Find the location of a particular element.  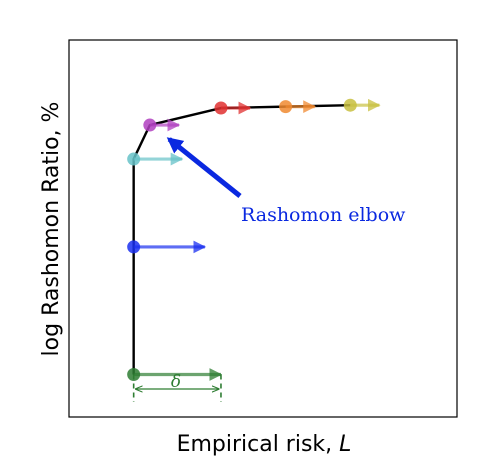

x-axis-label-symbol: L is located at coordinates (345, 444).